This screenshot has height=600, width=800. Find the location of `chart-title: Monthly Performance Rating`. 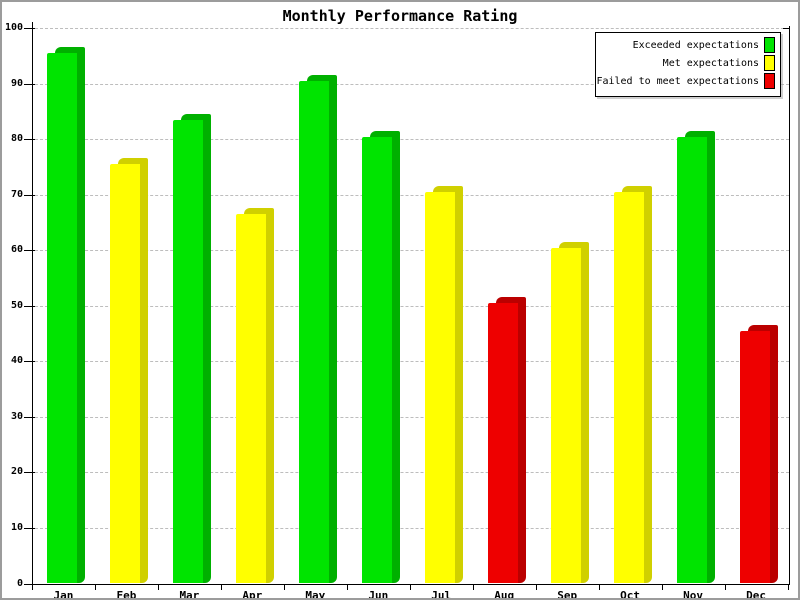

chart-title: Monthly Performance Rating is located at coordinates (400, 16).